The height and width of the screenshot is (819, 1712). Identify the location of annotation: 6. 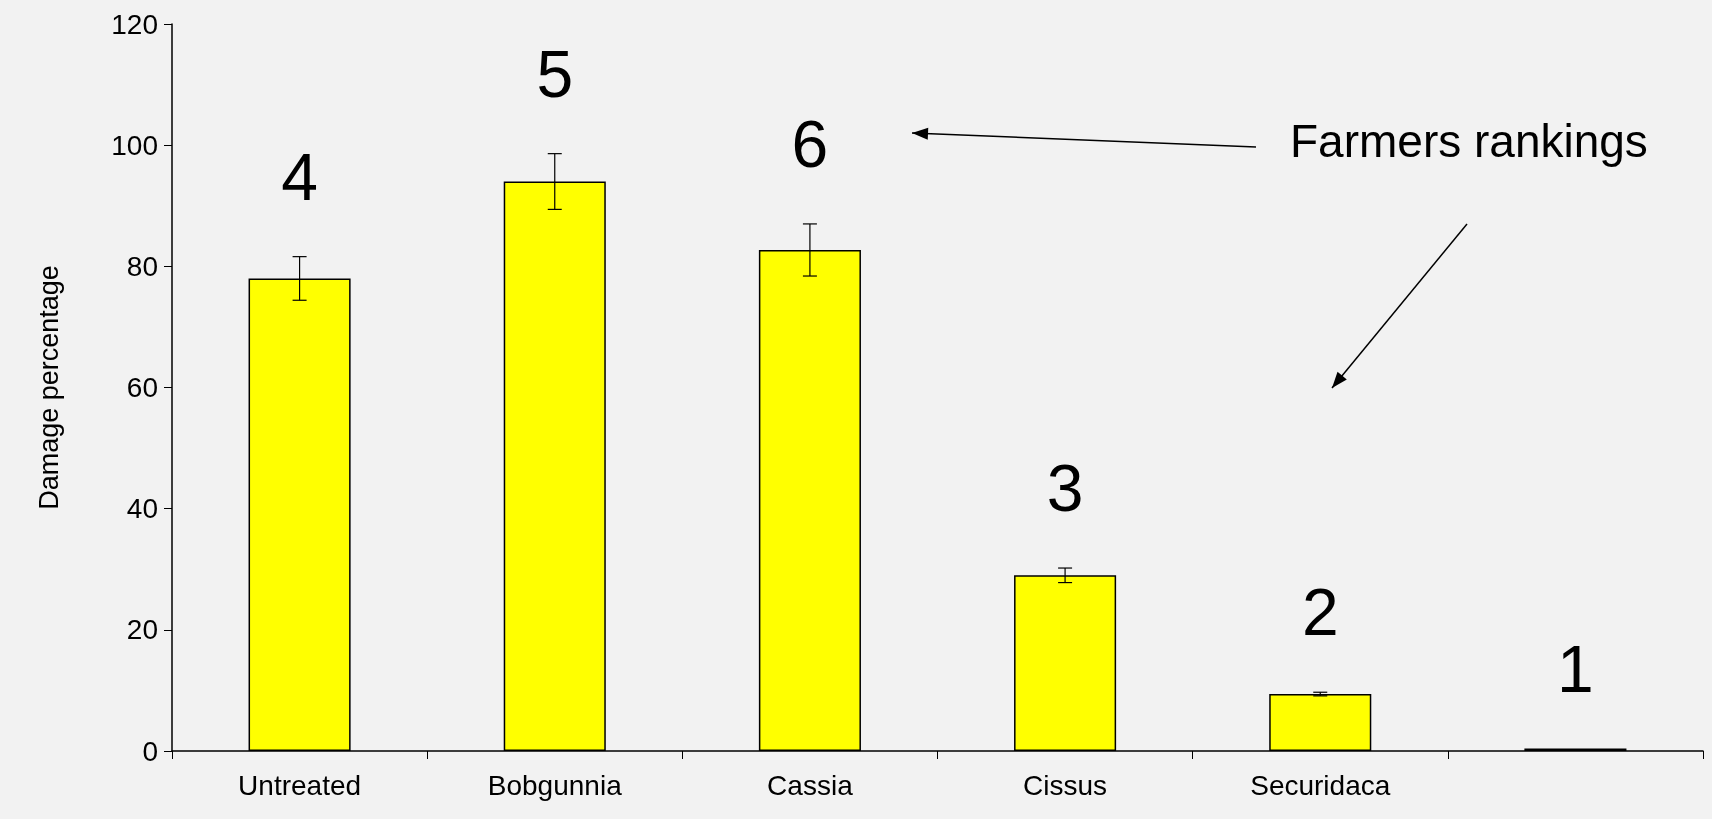
(810, 143).